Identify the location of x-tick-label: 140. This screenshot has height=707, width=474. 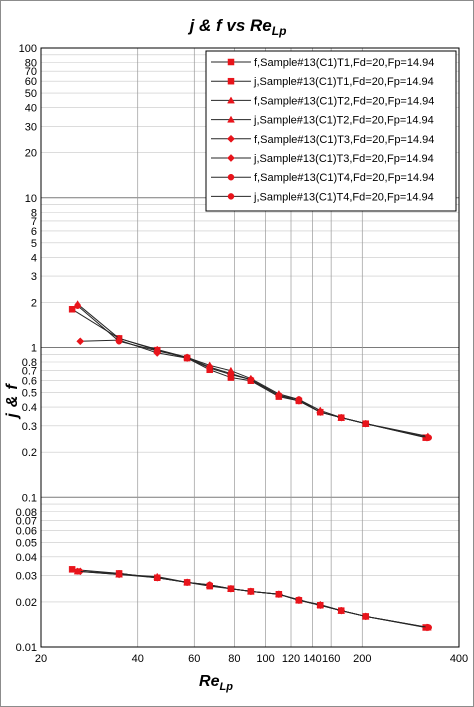
(312, 659).